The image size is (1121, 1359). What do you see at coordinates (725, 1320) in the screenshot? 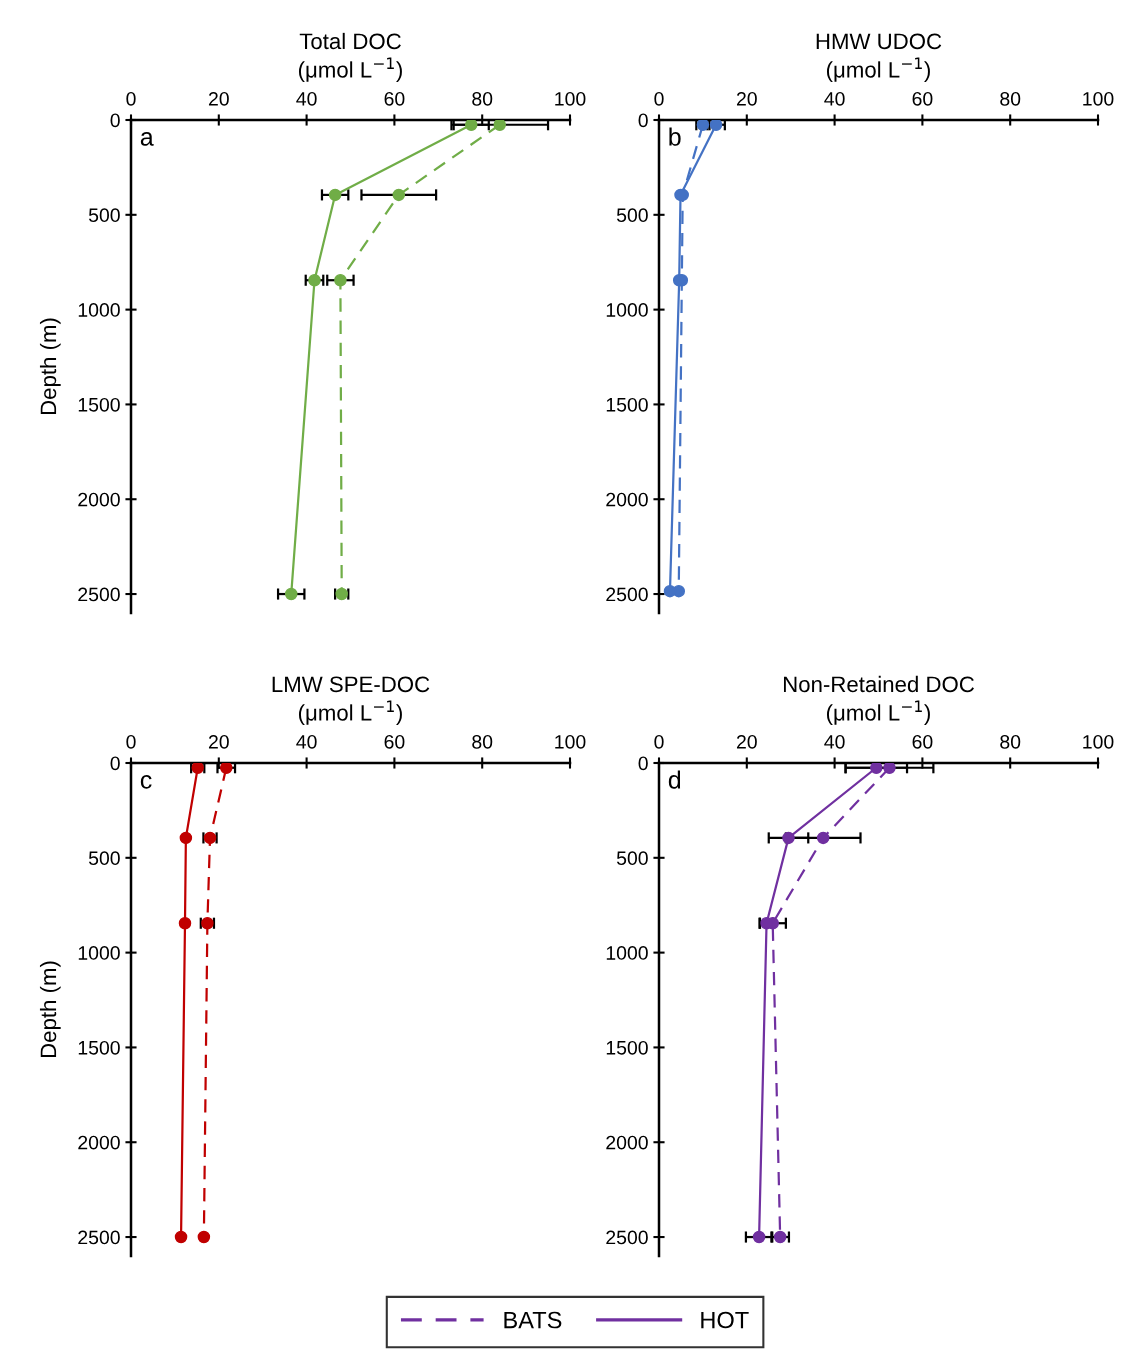
I see `legend-label: HOT` at bounding box center [725, 1320].